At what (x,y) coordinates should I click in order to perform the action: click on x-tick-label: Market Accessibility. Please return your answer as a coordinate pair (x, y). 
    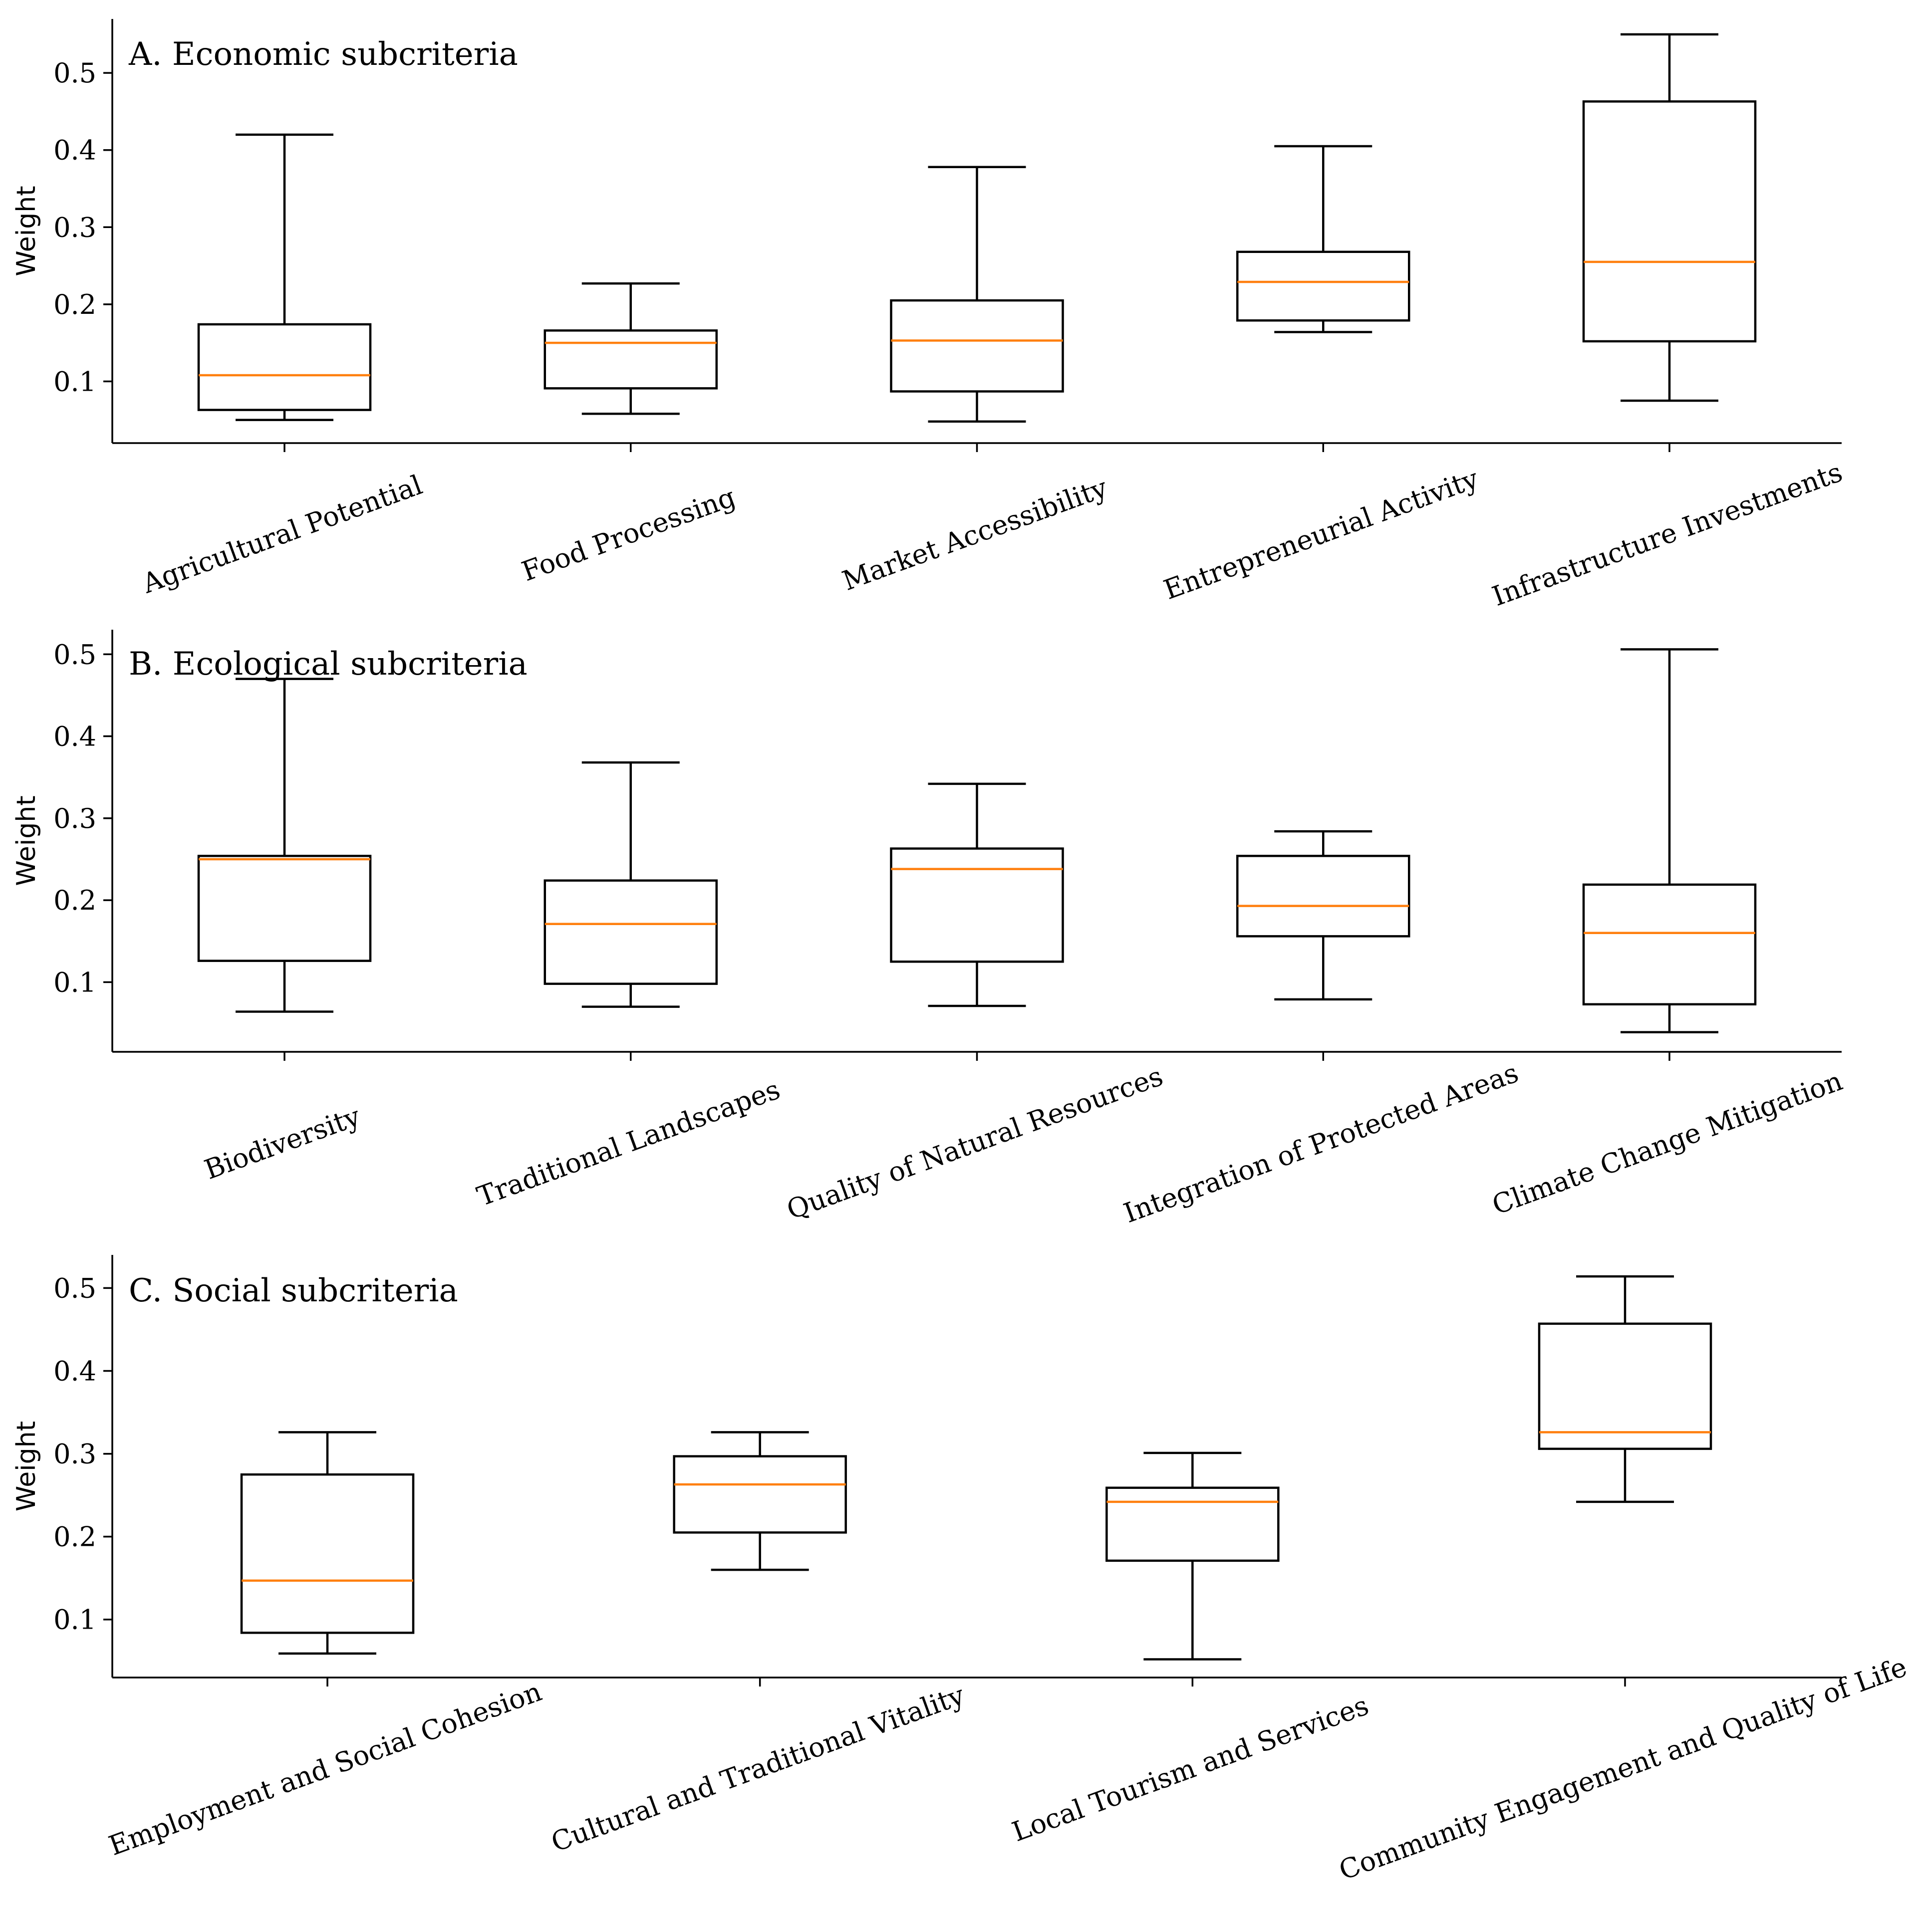
    Looking at the image, I should click on (975, 534).